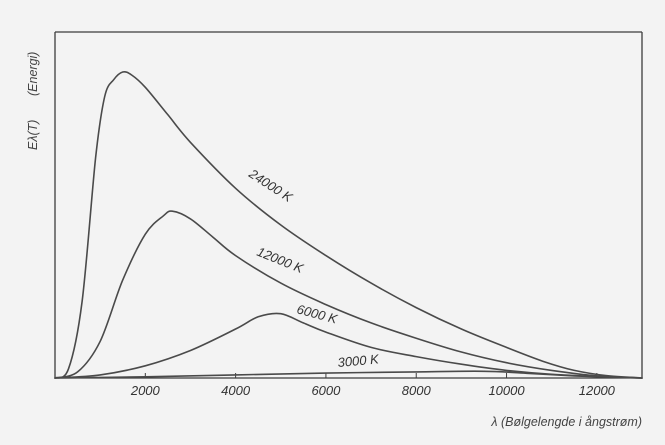 The height and width of the screenshot is (445, 665). I want to click on x-tick-label: 8000, so click(417, 390).